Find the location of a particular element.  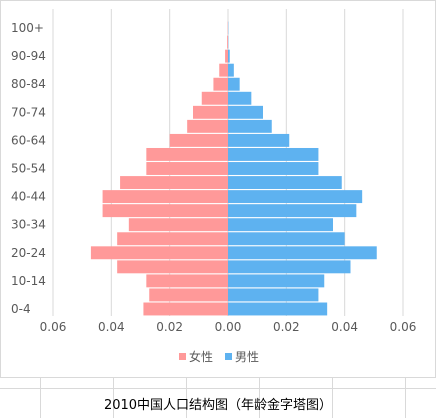

legend: 女性 男性 is located at coordinates (219, 356).